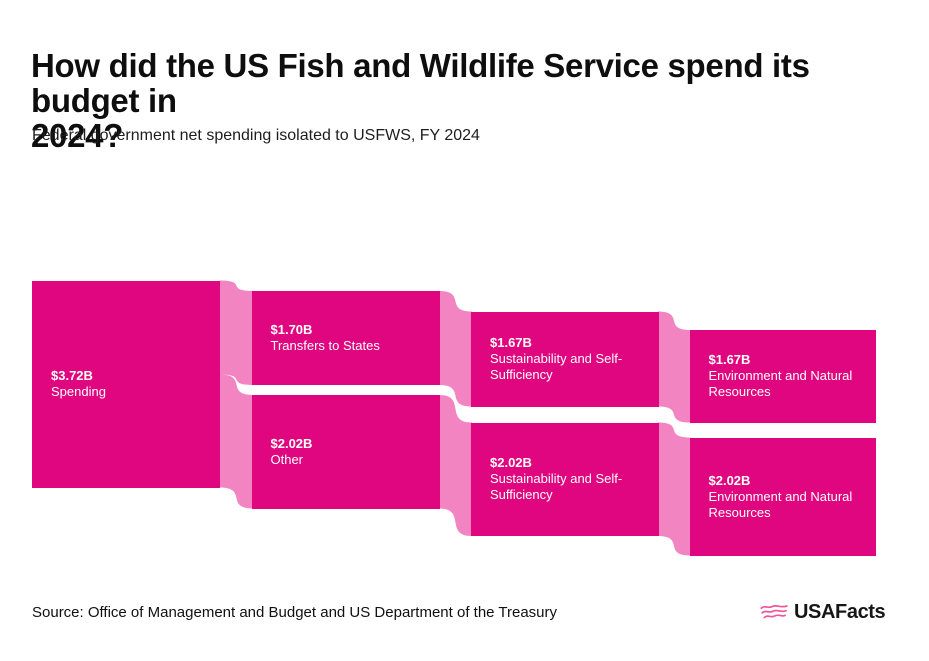 The image size is (929, 661). Describe the element at coordinates (236, 441) in the screenshot. I see `sankey-link-spending-other` at that location.